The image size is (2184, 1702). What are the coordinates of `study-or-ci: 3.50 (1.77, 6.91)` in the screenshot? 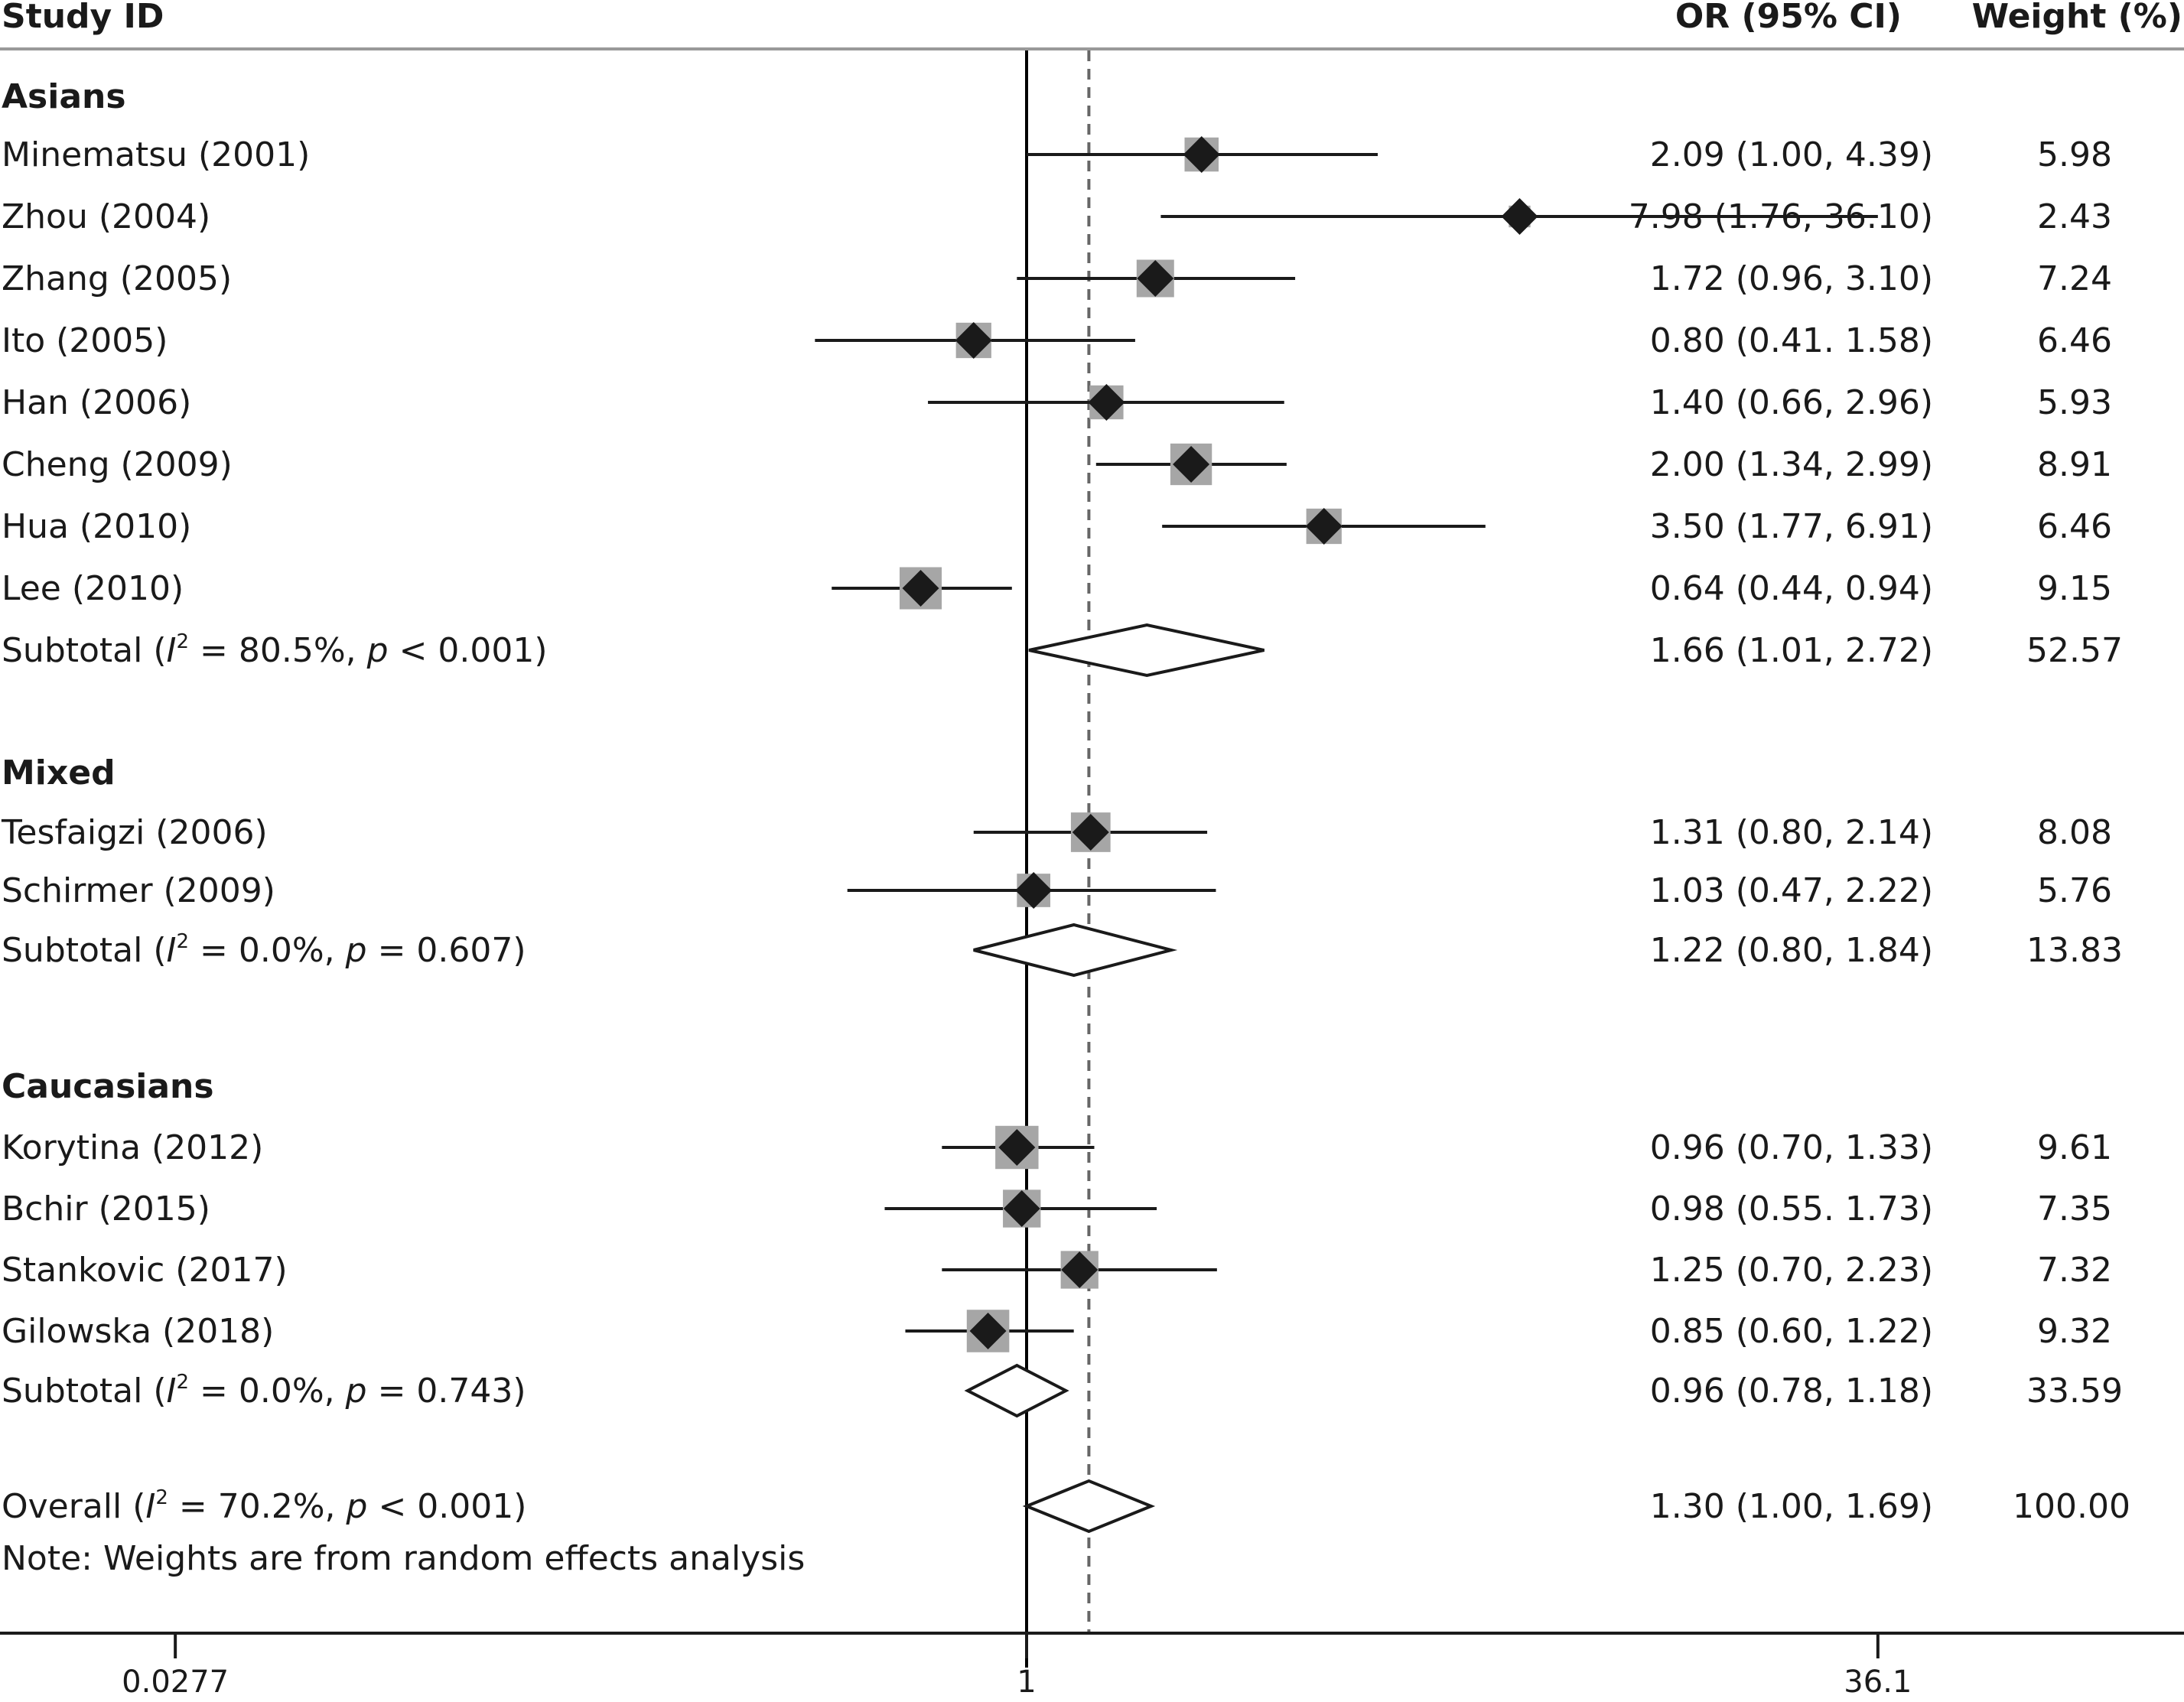 It's located at (1791, 526).